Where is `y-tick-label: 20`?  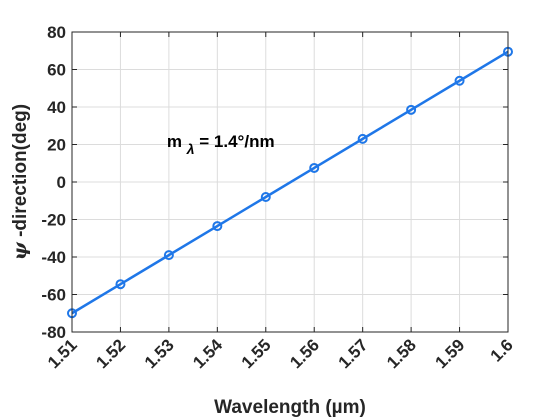 y-tick-label: 20 is located at coordinates (56, 145).